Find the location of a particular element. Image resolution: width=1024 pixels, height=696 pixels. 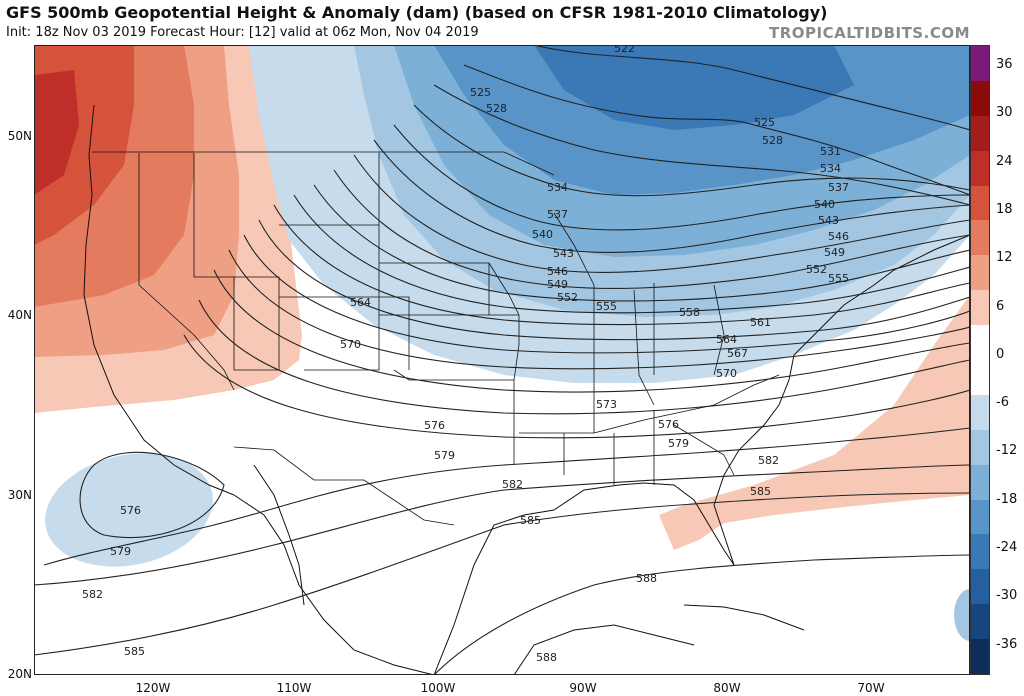

colorbar-label: 30 is located at coordinates (1004, 113).